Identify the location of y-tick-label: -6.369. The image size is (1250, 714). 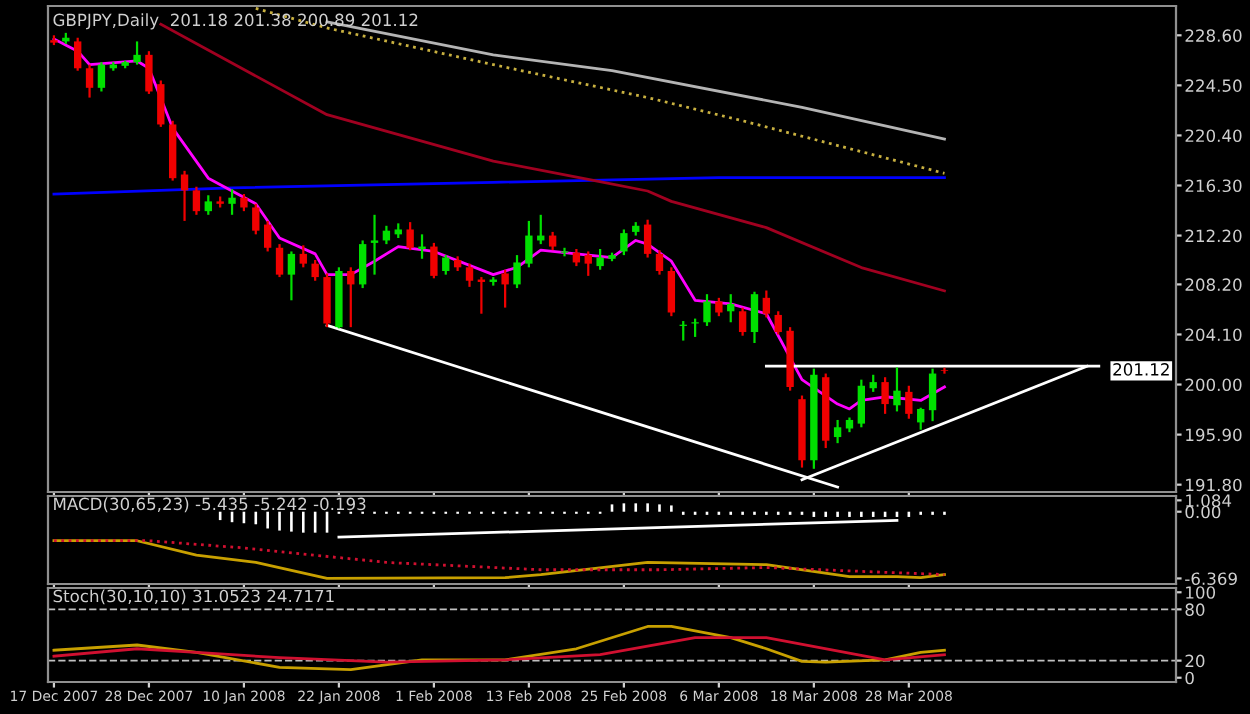
(1211, 579).